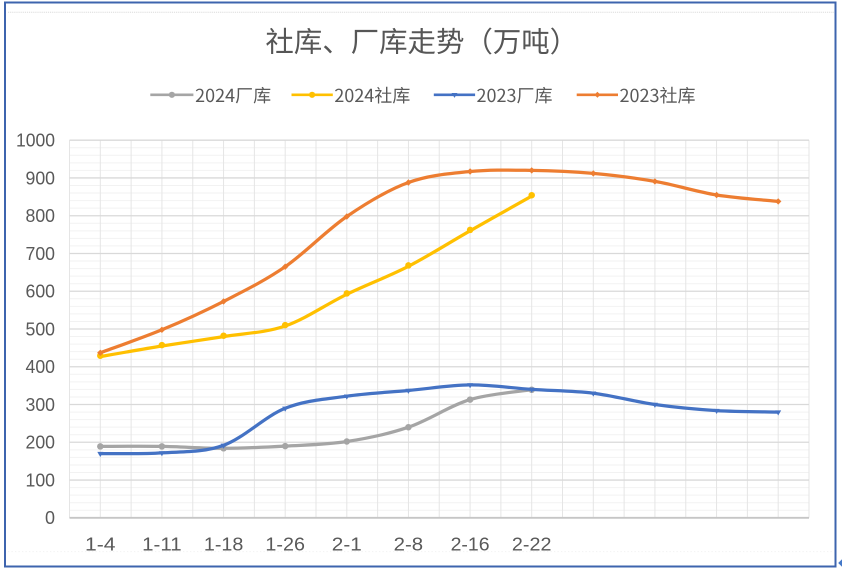 The image size is (842, 572). Describe the element at coordinates (41, 292) in the screenshot. I see `svg-text: 600` at that location.